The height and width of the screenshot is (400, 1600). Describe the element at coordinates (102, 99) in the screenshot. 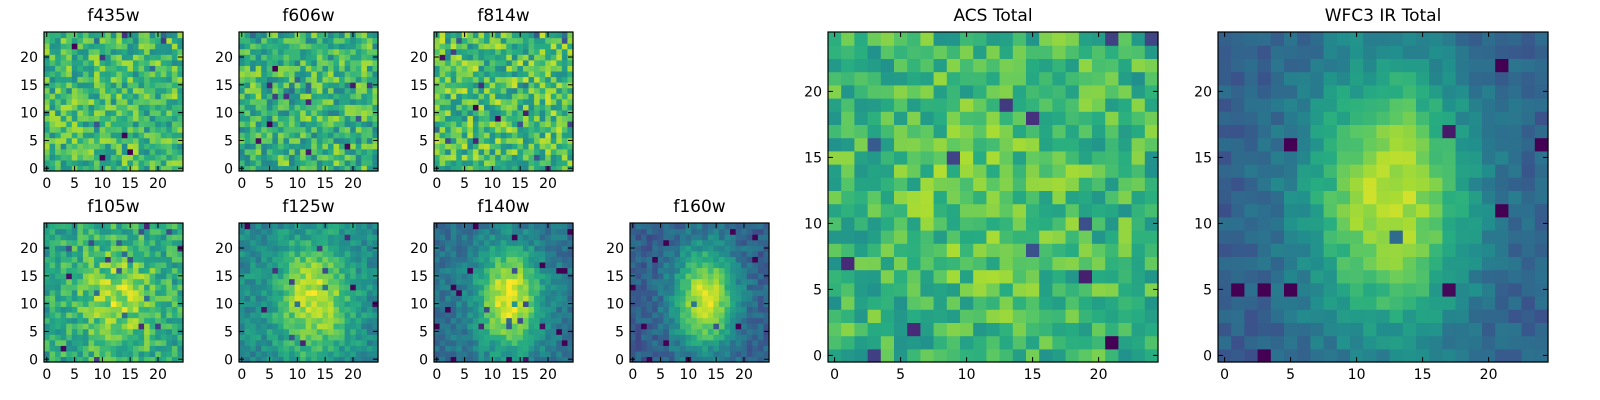

I see `panel-f435w: f435w 0 5 10 15 20 0 5 10 15 20` at that location.